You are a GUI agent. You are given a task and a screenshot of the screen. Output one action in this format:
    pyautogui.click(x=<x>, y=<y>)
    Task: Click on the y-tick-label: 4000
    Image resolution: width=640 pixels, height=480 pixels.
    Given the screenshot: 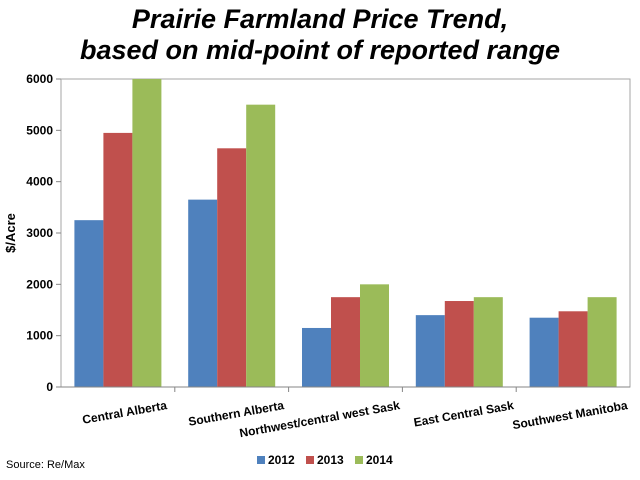 What is the action you would take?
    pyautogui.click(x=39, y=182)
    